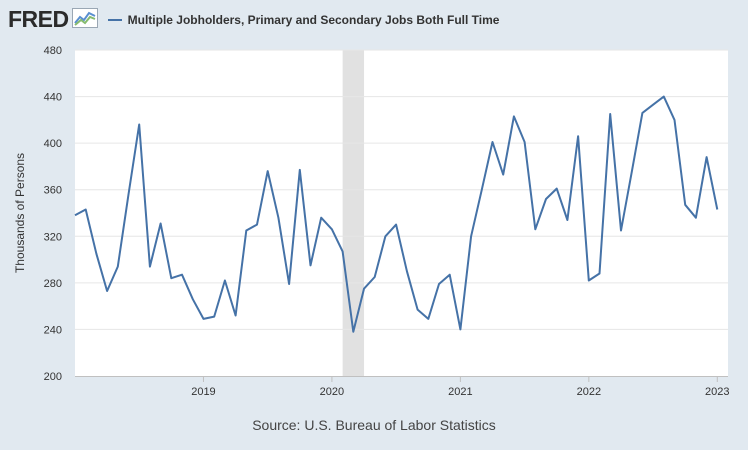  Describe the element at coordinates (53, 51) in the screenshot. I see `y-tick-label: 480` at that location.